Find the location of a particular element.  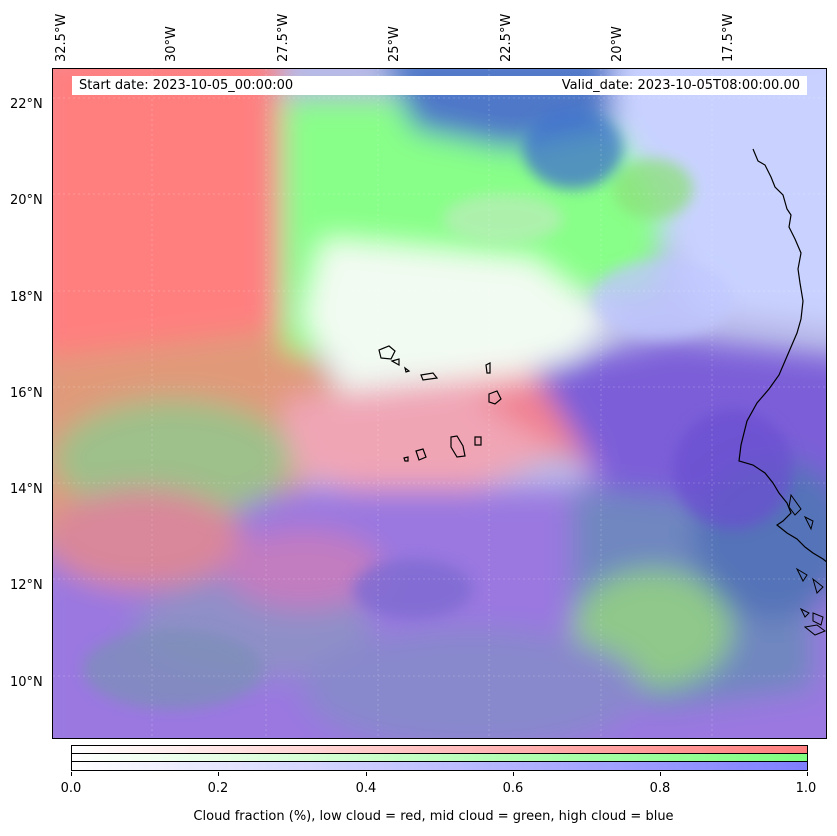

colorbar-high-cloud is located at coordinates (439, 766).